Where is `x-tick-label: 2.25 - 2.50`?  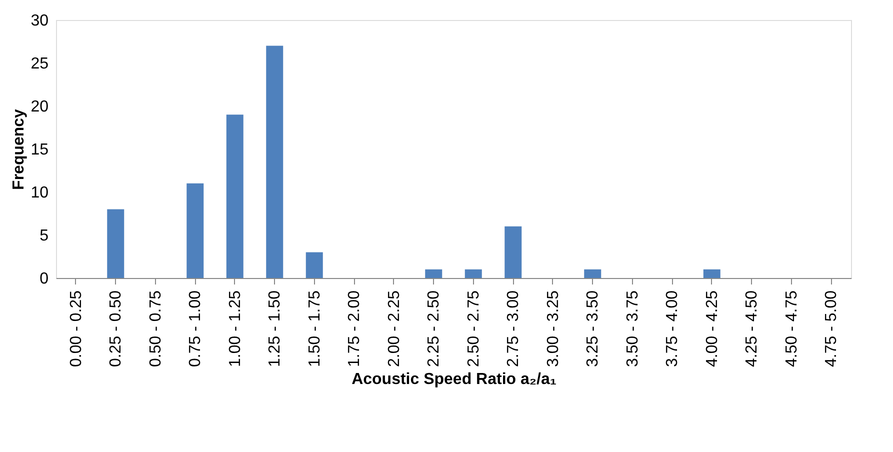
x-tick-label: 2.25 - 2.50 is located at coordinates (434, 328).